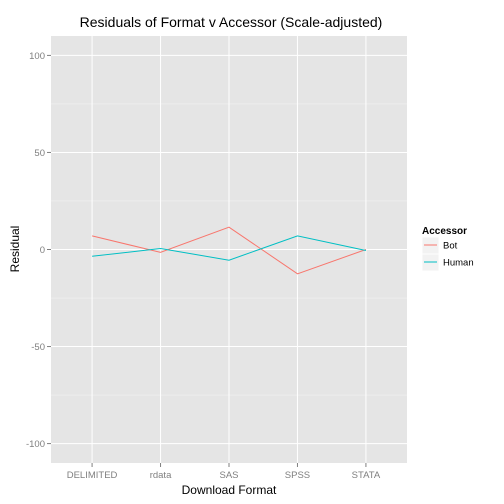  I want to click on series-line-bot, so click(229, 250).